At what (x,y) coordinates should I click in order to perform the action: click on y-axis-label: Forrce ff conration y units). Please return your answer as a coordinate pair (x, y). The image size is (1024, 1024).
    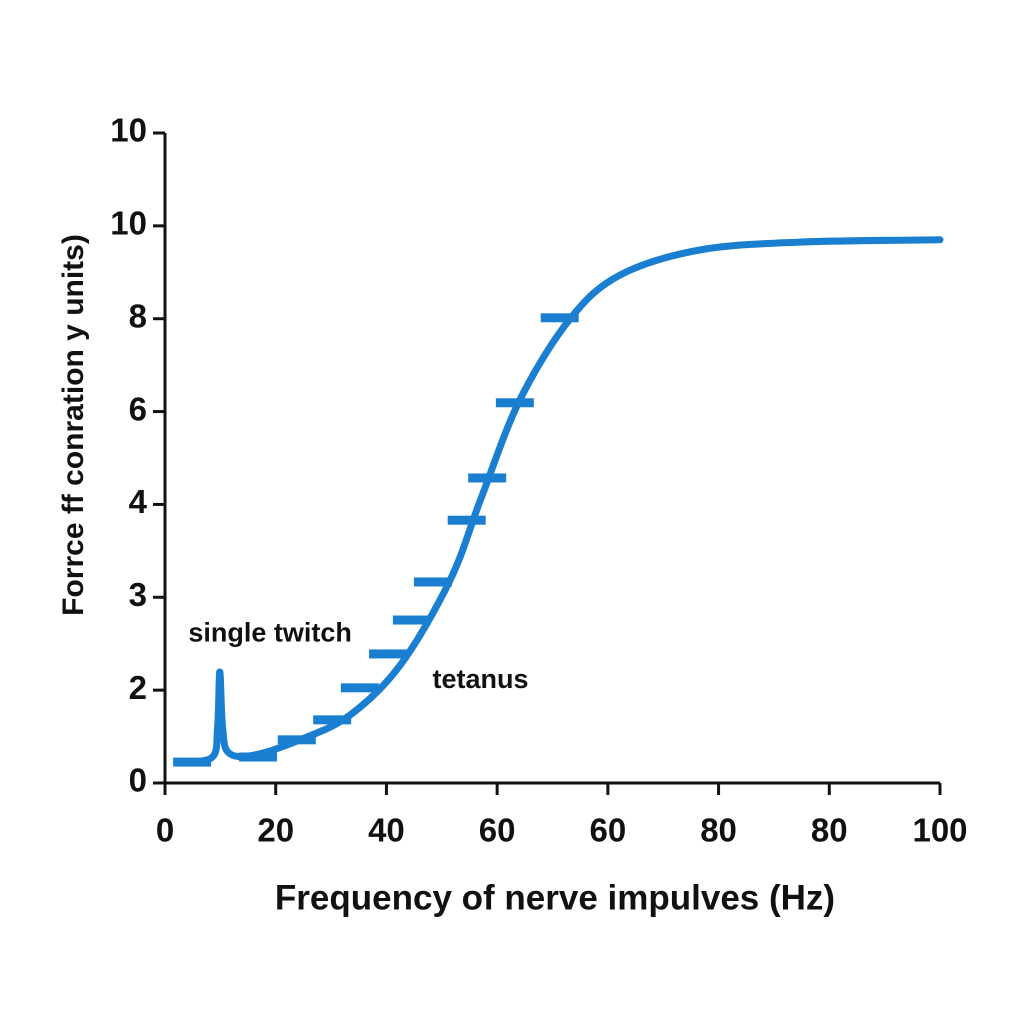
    Looking at the image, I should click on (73, 425).